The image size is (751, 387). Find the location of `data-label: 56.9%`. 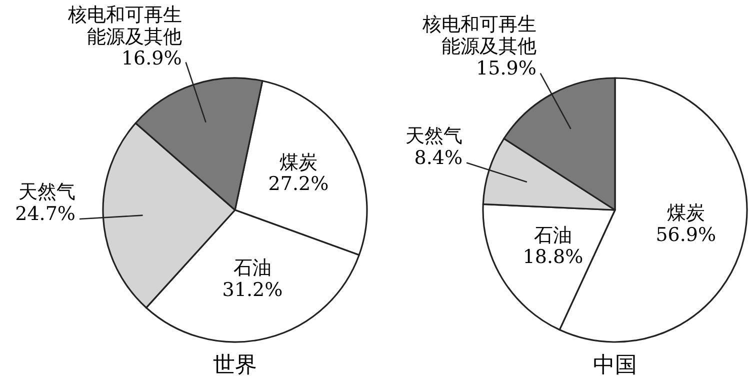

data-label: 56.9% is located at coordinates (686, 235).